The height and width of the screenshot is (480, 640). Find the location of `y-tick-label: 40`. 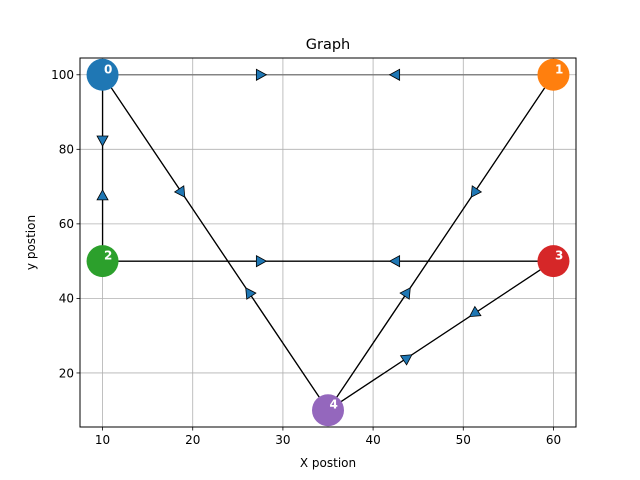

y-tick-label: 40 is located at coordinates (66, 299).